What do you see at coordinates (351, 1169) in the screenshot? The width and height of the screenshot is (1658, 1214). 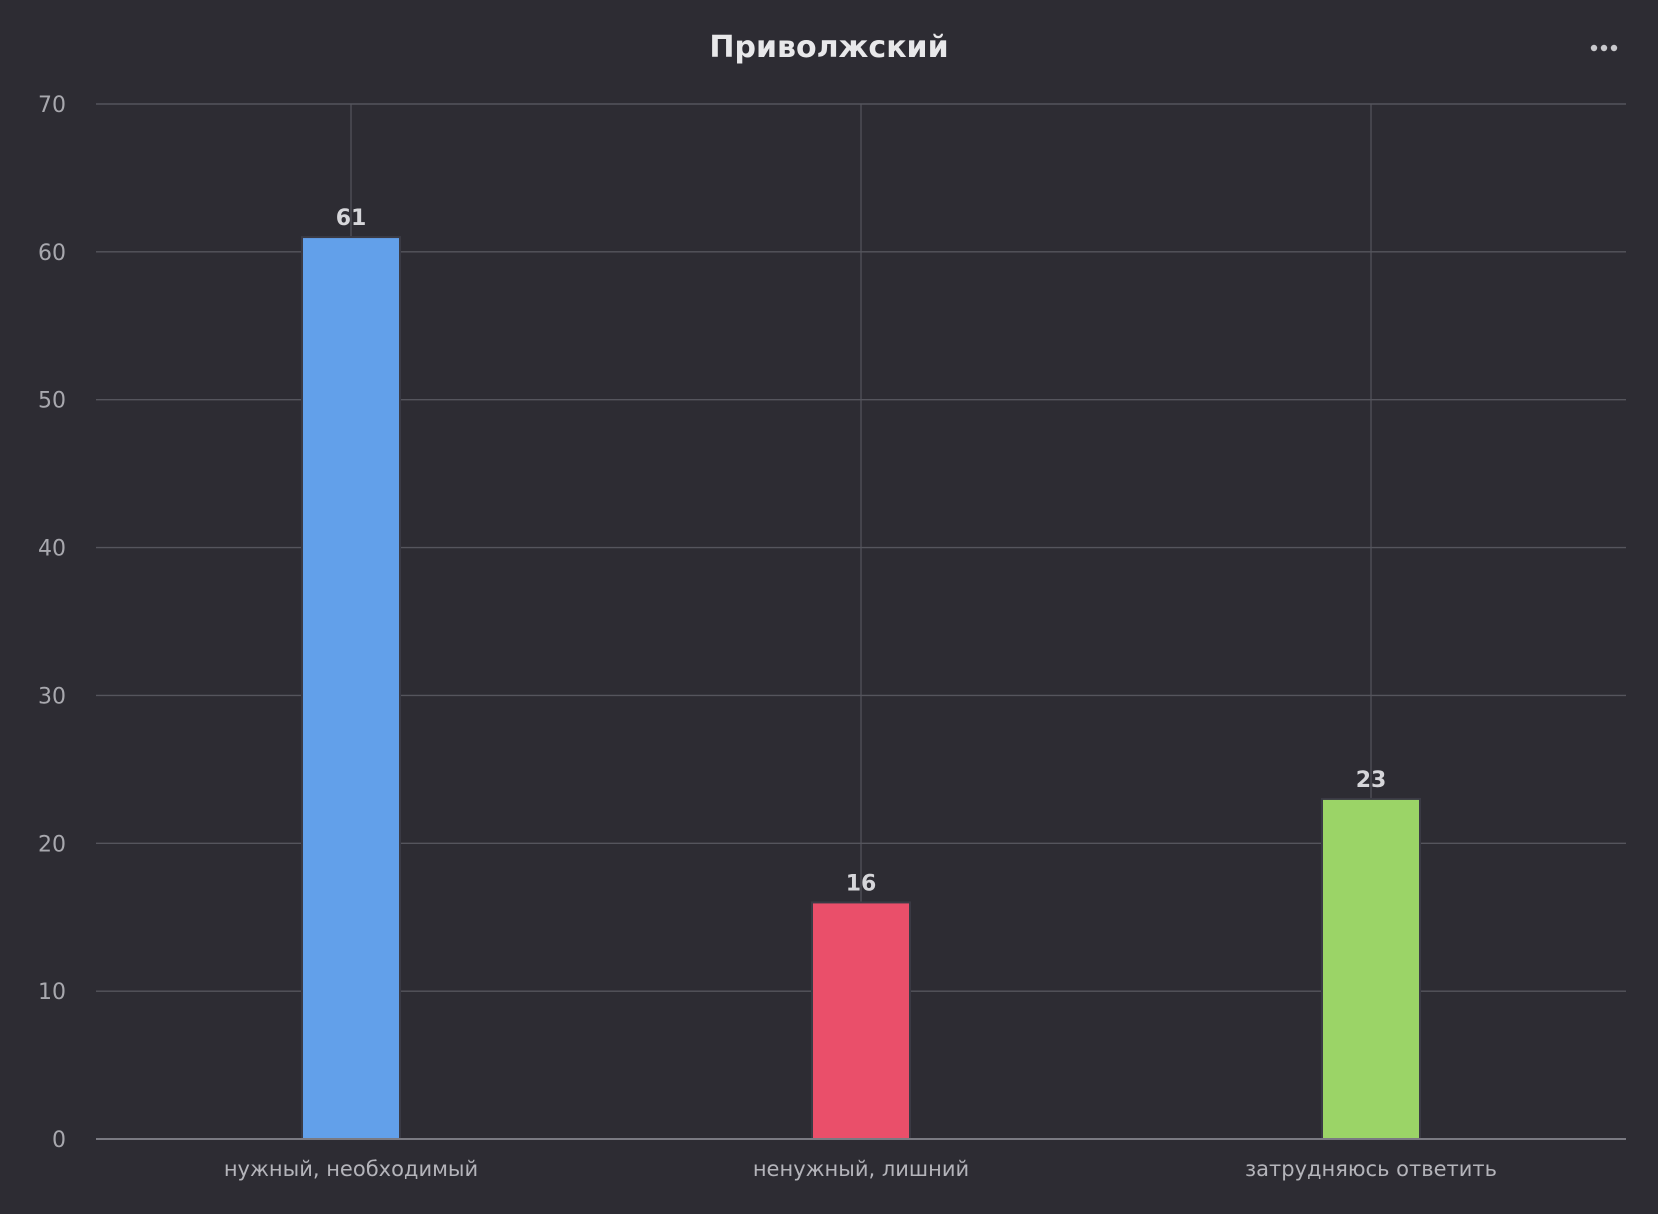 I see `x-tick-label: нужный, необходимый` at bounding box center [351, 1169].